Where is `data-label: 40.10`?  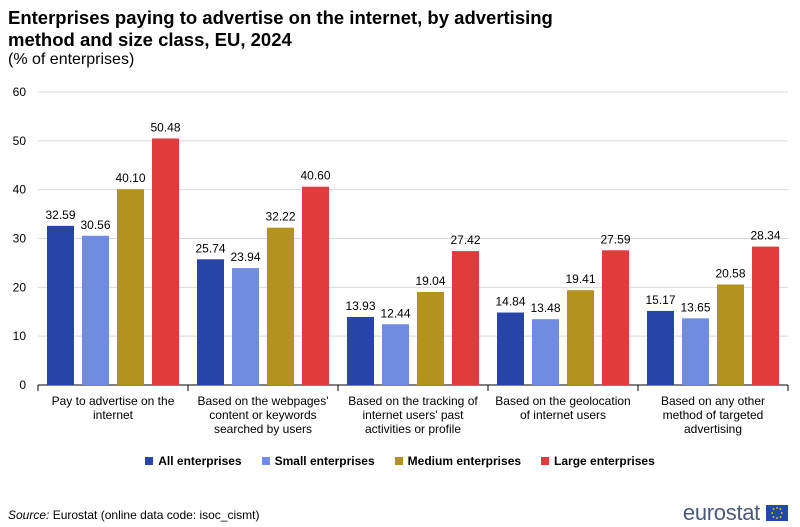
data-label: 40.10 is located at coordinates (130, 178).